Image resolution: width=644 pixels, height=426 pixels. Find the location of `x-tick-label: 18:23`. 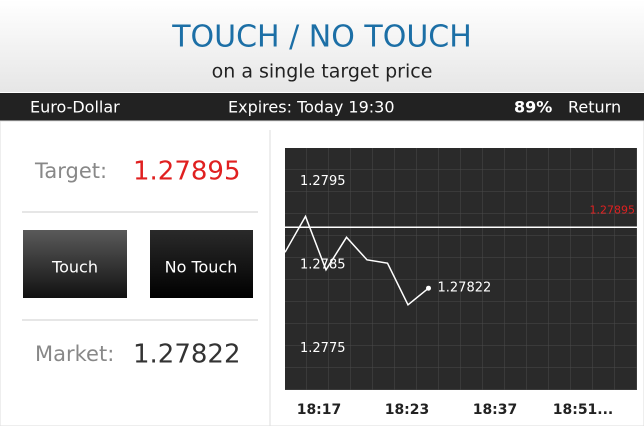

x-tick-label: 18:23 is located at coordinates (407, 410).